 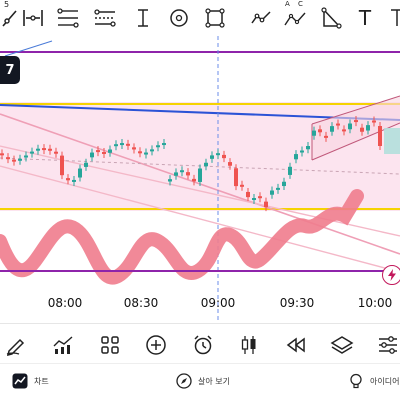 I want to click on explore-icon, so click(x=184, y=381).